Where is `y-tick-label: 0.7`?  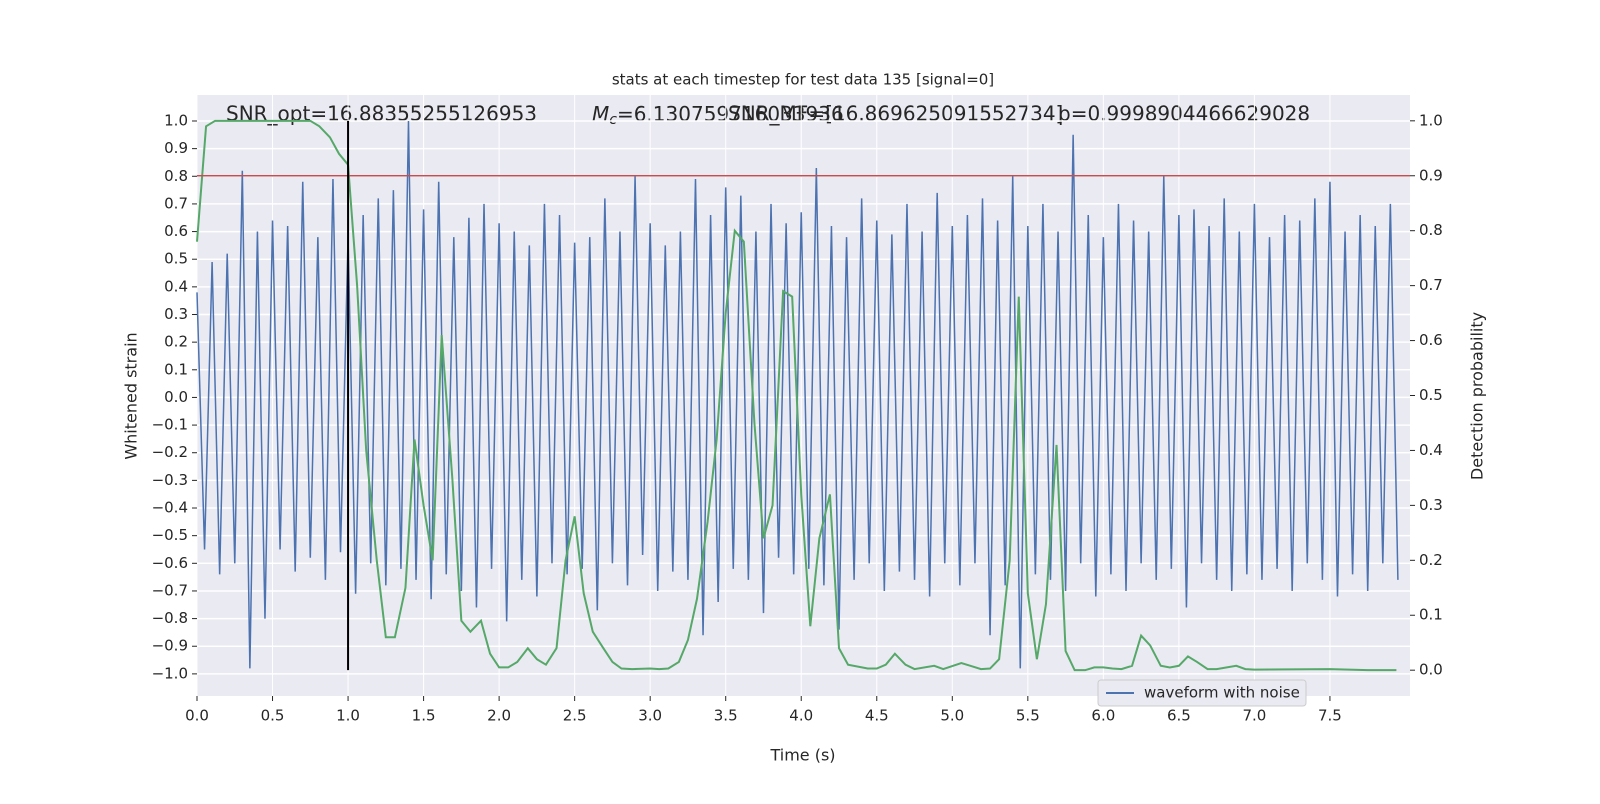
y-tick-label: 0.7 is located at coordinates (176, 203).